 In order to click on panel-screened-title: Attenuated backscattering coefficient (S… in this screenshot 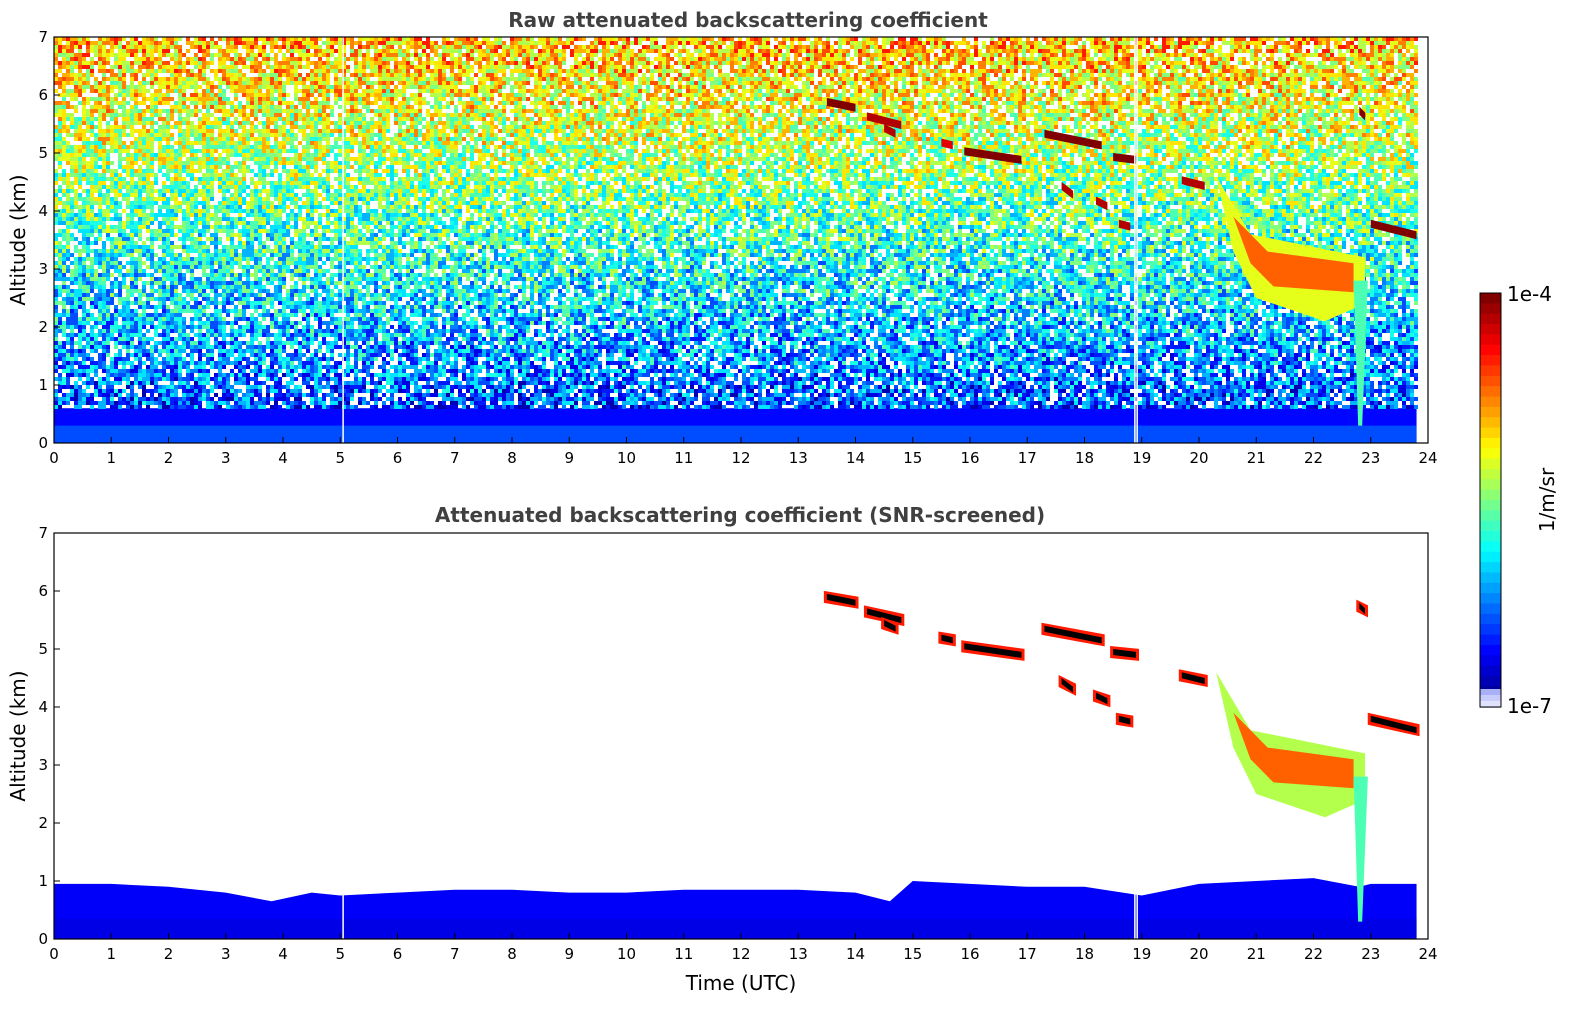, I will do `click(740, 515)`.